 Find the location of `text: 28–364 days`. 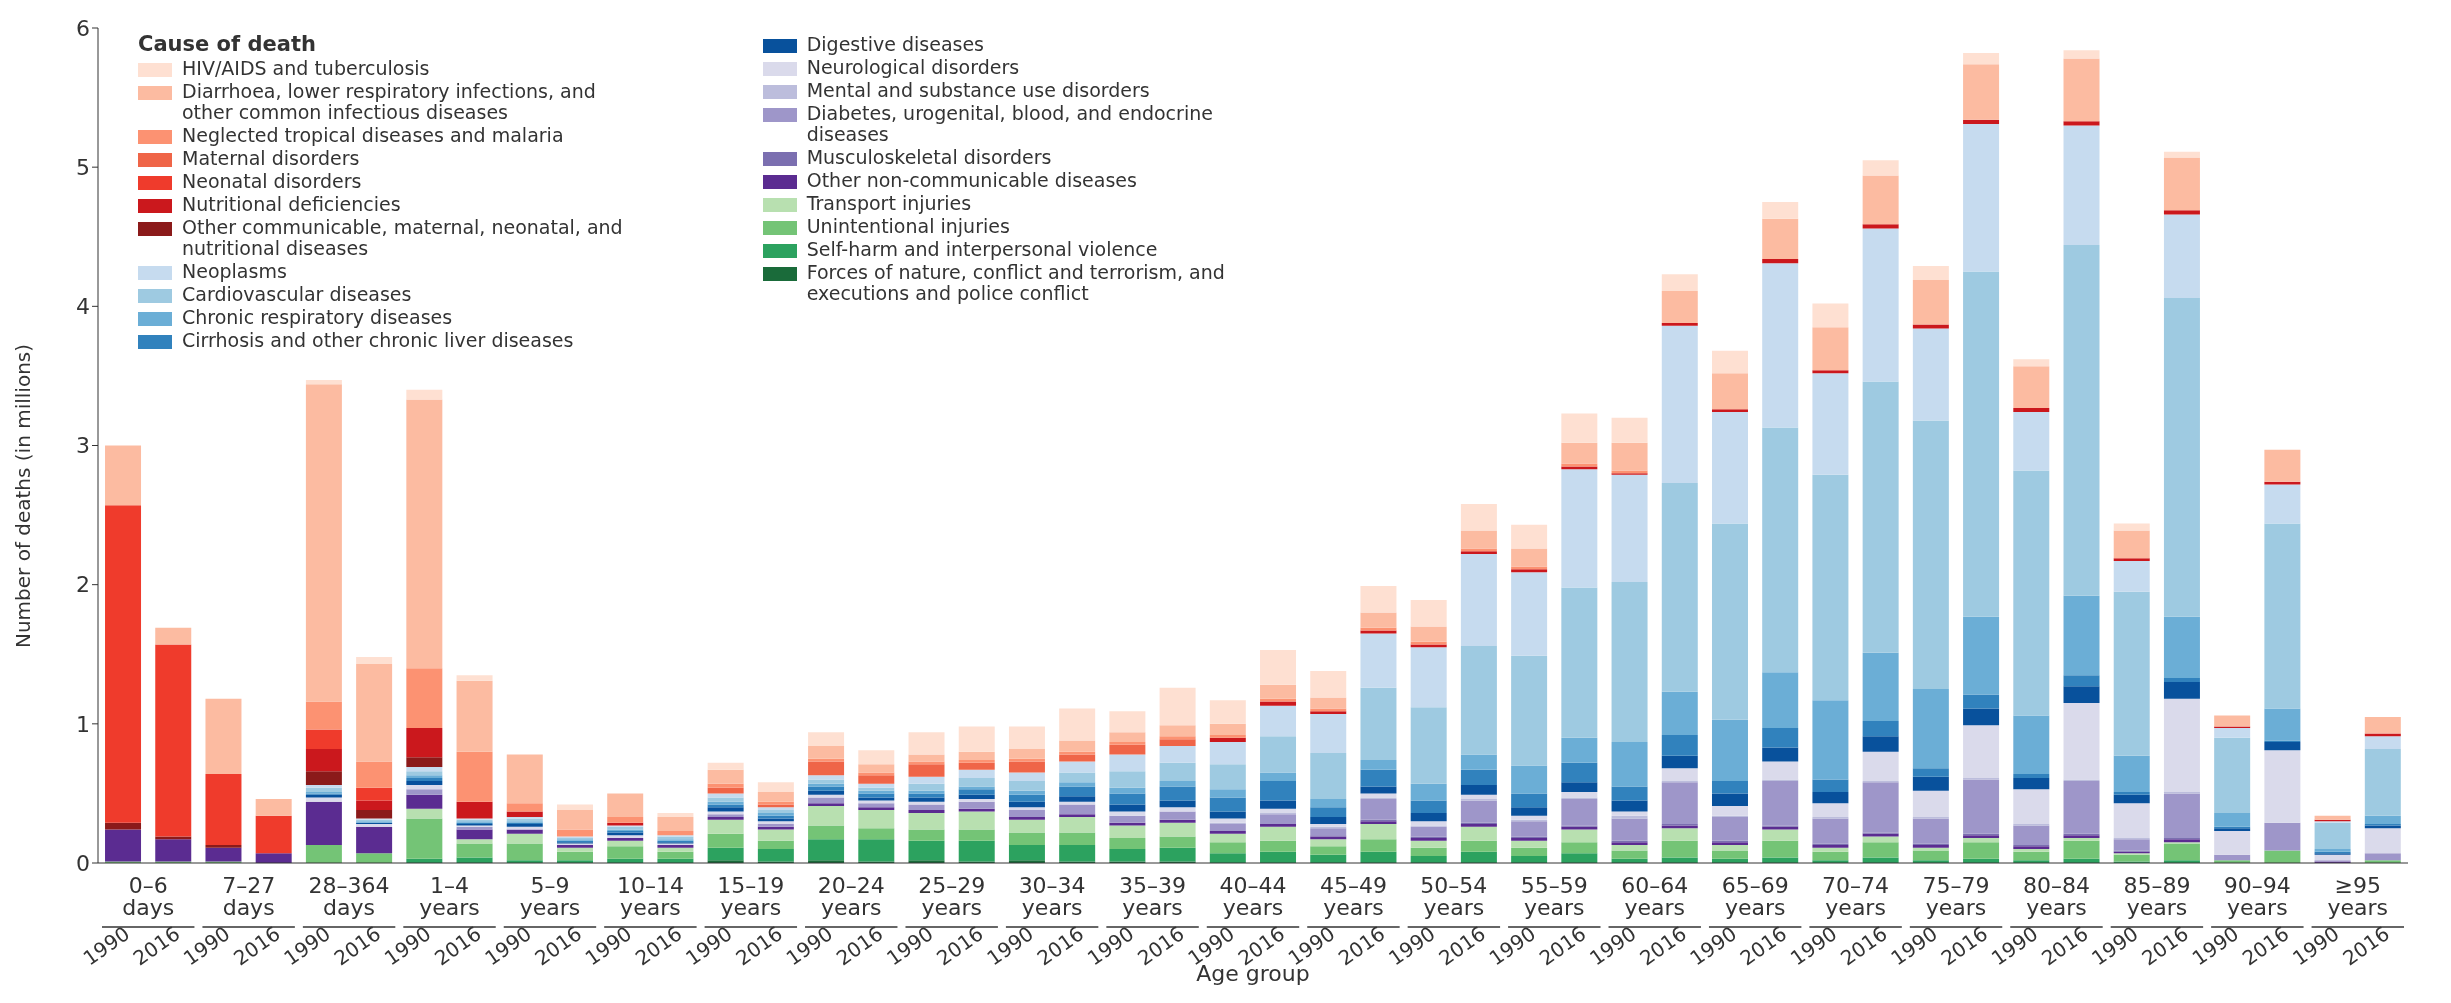

text: 28–364 days is located at coordinates (349, 896).